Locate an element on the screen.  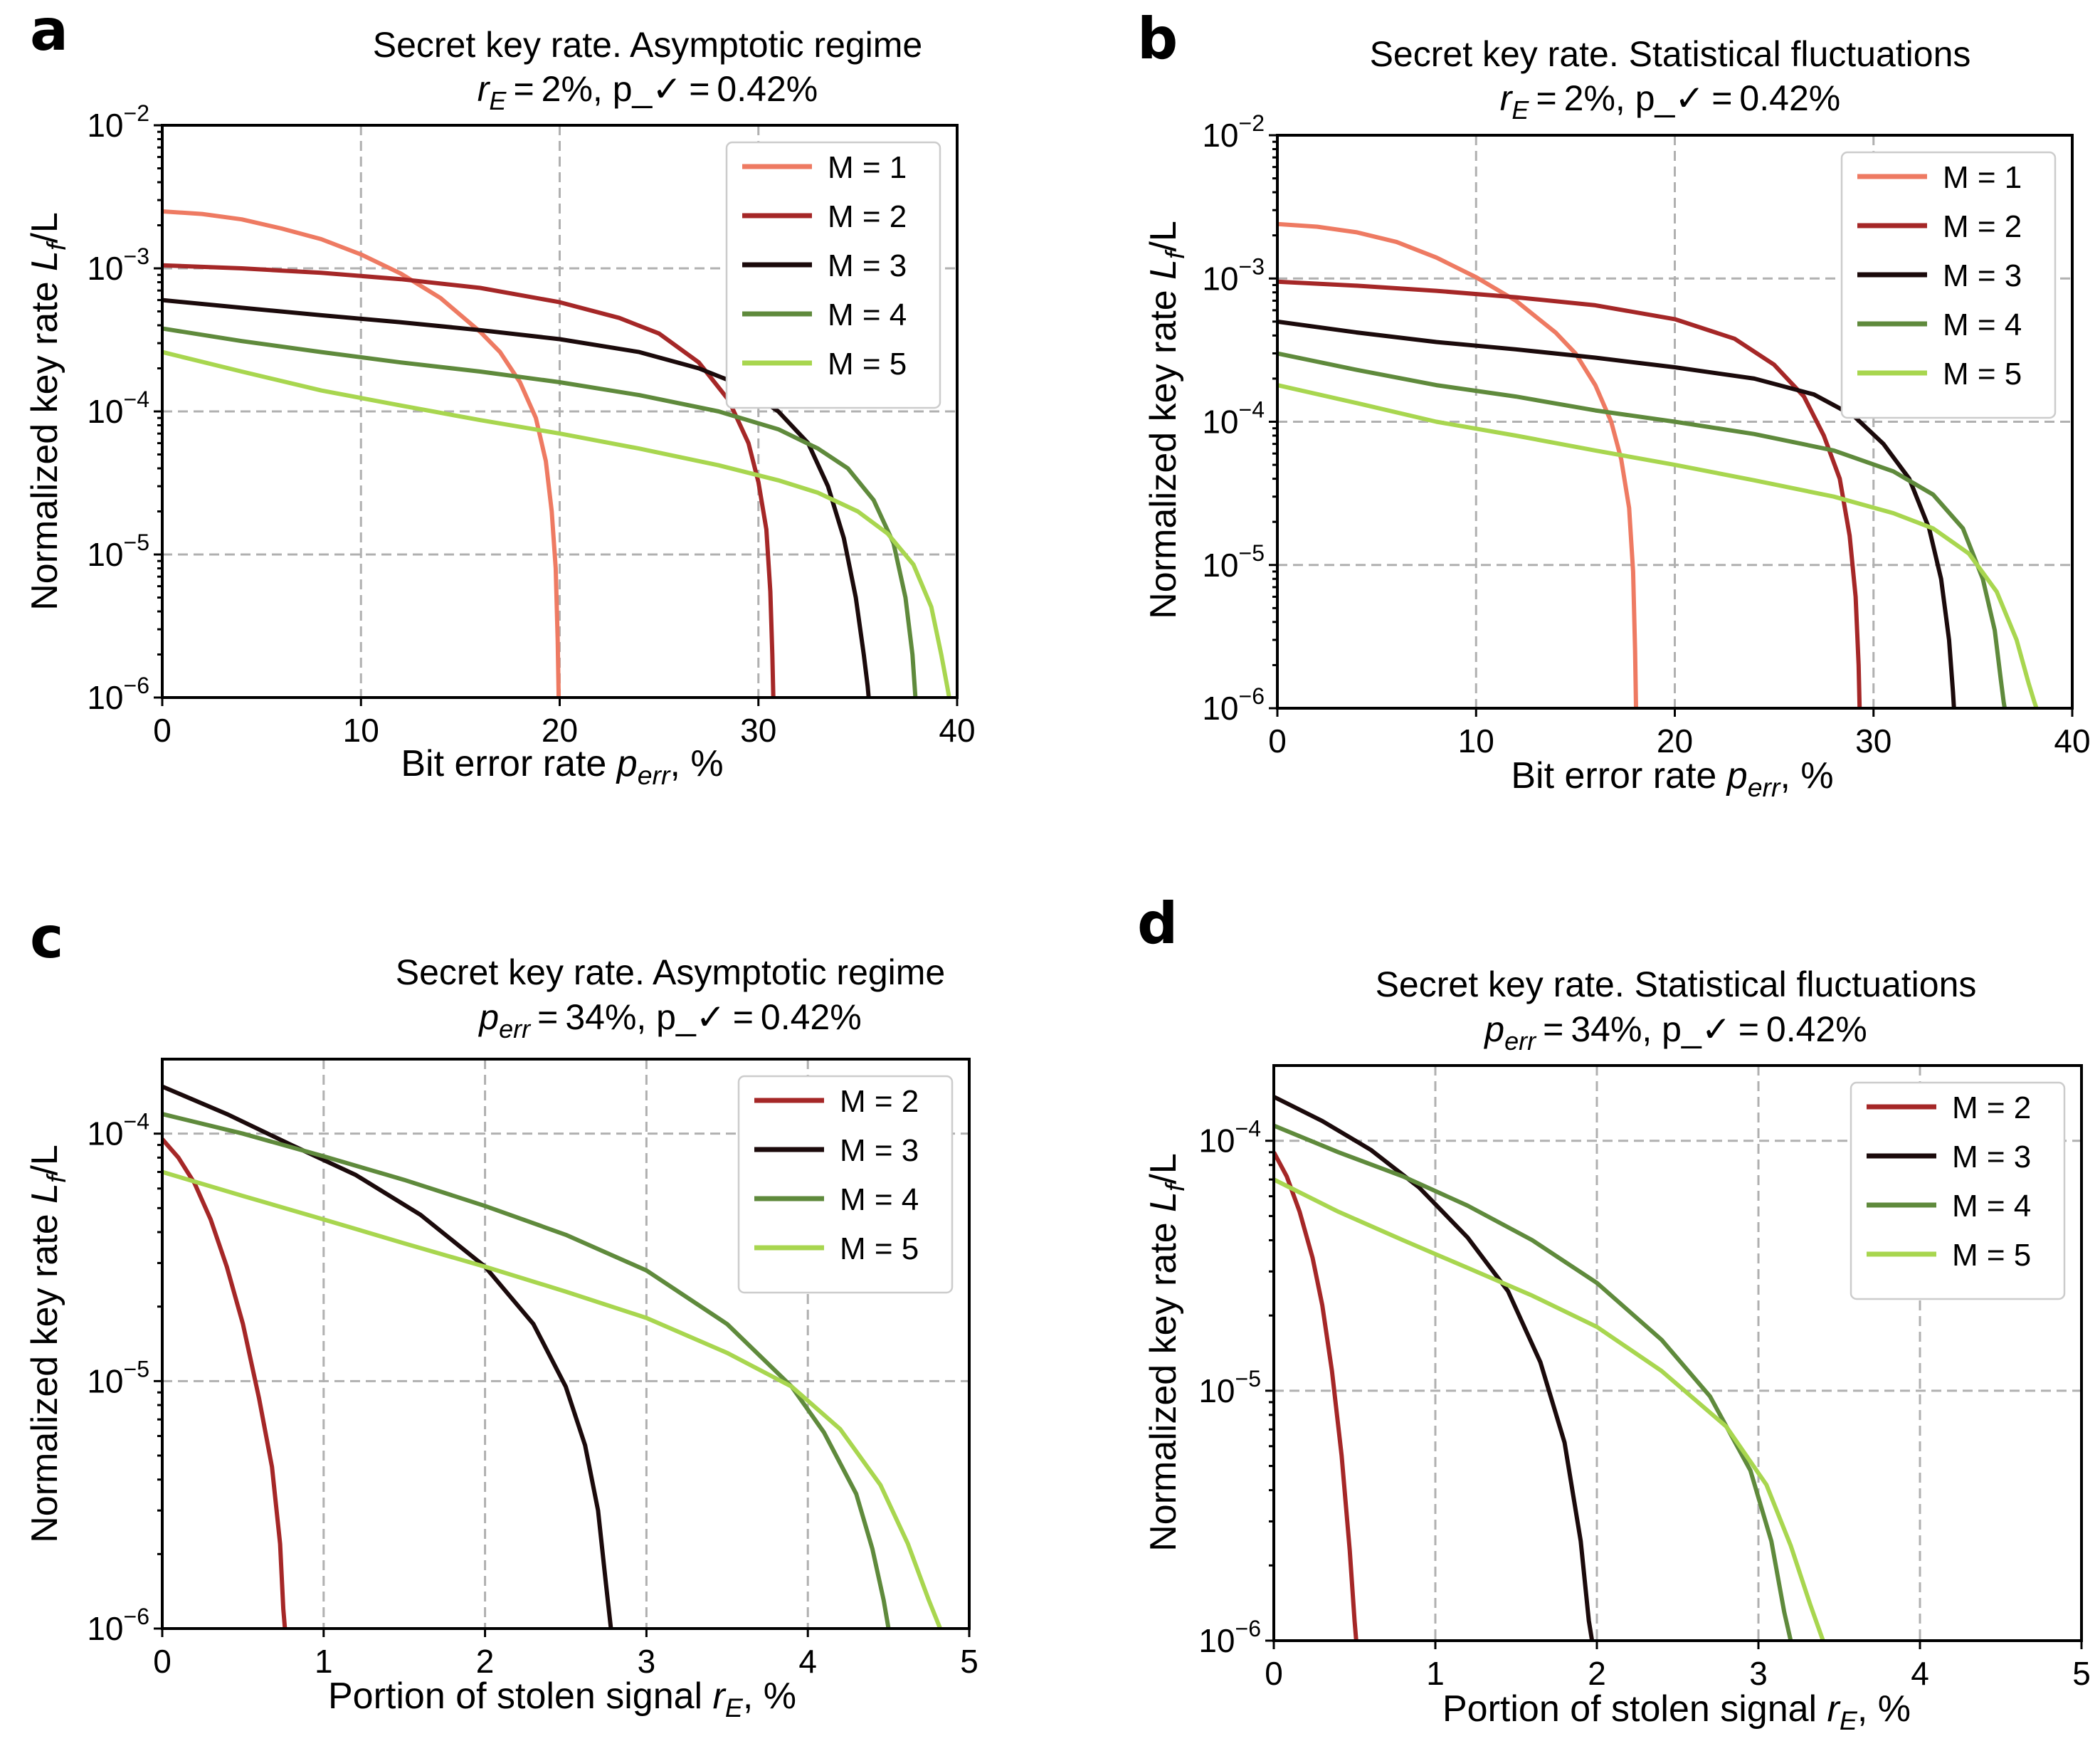
panel-letter: c is located at coordinates (46, 938).